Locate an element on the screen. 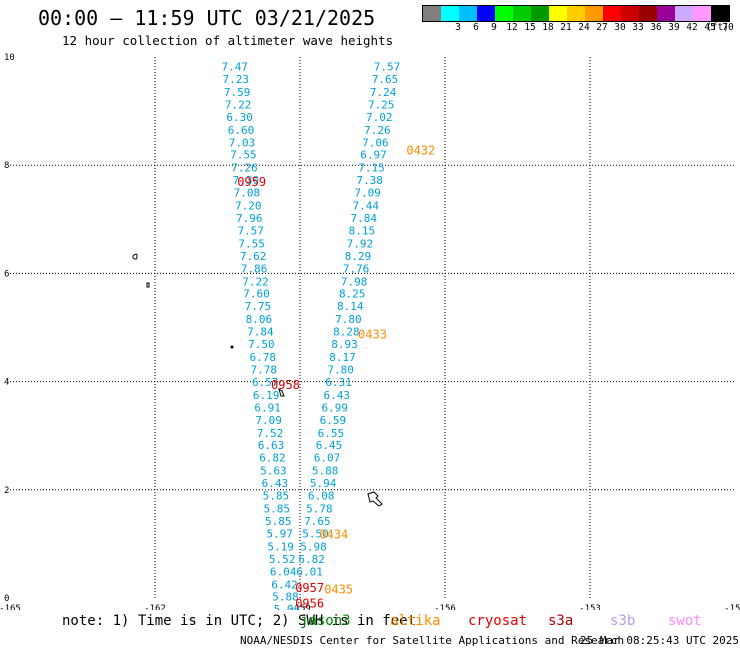  swh-value: 8.17 is located at coordinates (342, 357).